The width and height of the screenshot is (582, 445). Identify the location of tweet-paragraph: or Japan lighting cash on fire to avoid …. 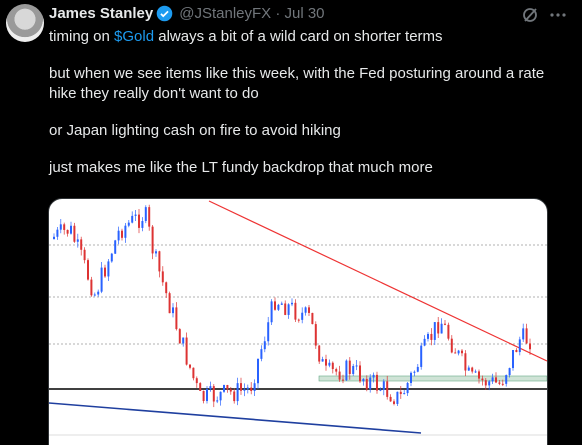
(195, 130).